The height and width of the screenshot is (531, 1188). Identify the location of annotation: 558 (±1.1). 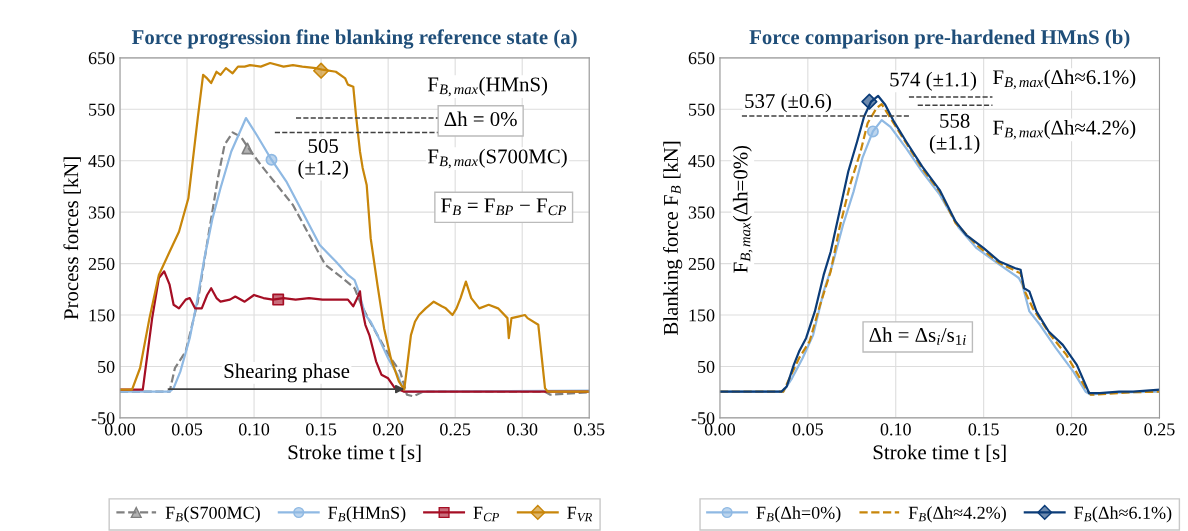
(954, 133).